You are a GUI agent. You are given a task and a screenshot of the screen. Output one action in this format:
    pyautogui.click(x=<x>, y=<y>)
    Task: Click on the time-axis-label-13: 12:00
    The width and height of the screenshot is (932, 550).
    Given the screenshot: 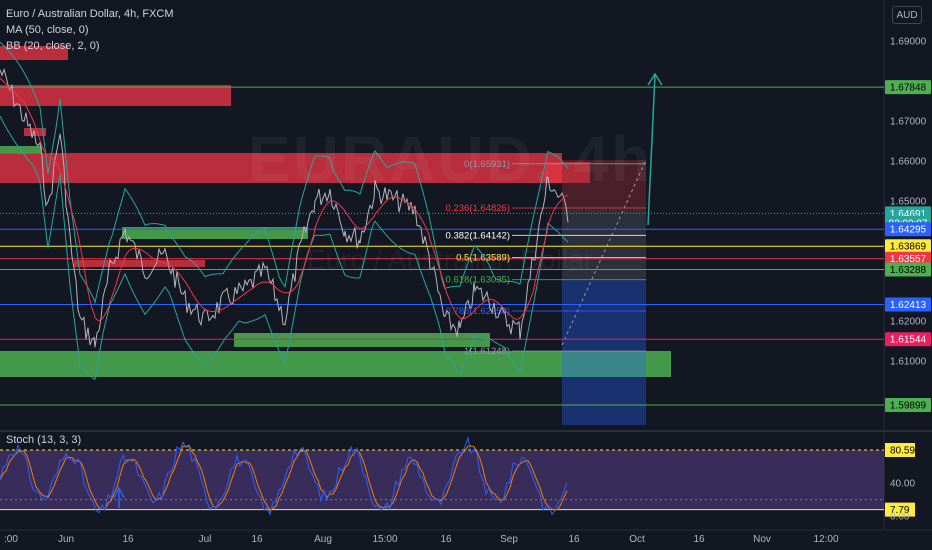 What is the action you would take?
    pyautogui.click(x=825, y=539)
    